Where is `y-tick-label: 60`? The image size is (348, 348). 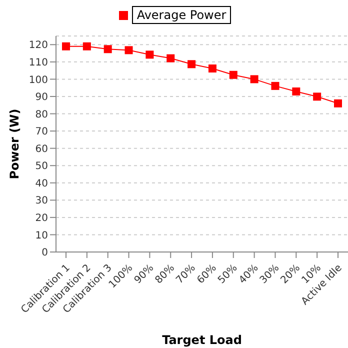
y-tick-label: 60 is located at coordinates (41, 149).